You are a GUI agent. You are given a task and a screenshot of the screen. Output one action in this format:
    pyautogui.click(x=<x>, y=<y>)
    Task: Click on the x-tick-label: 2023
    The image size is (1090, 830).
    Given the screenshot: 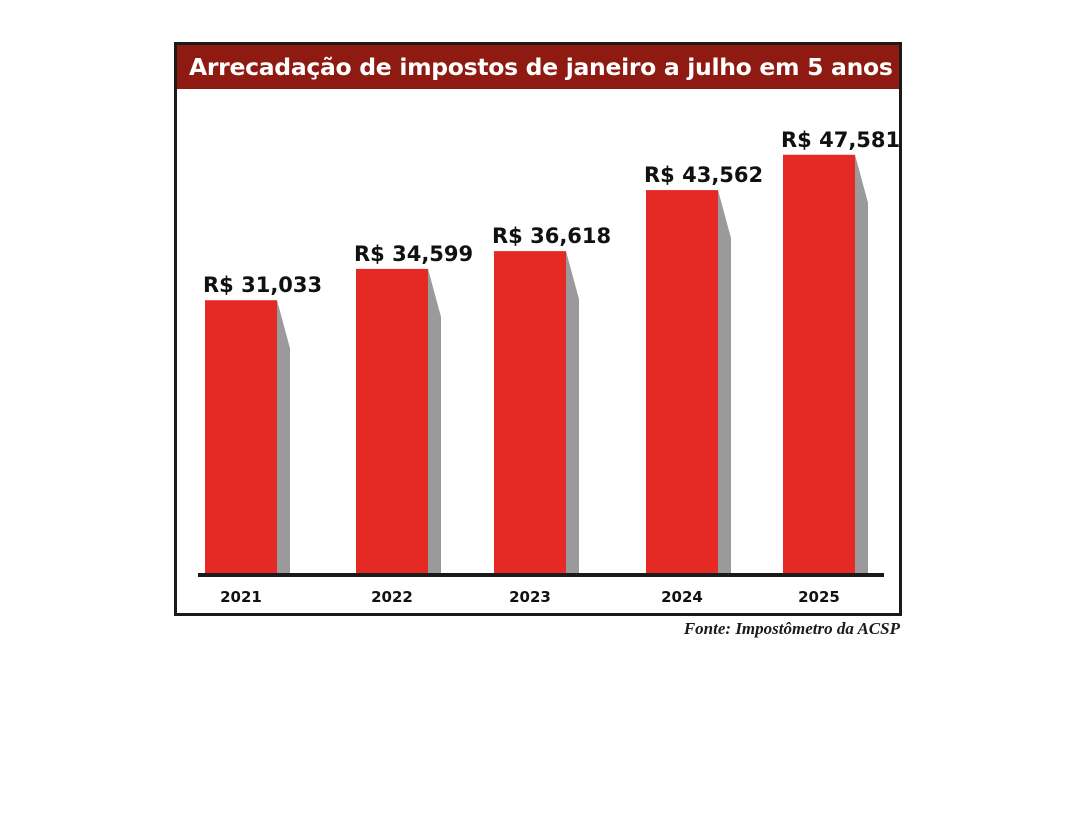 What is the action you would take?
    pyautogui.click(x=530, y=597)
    